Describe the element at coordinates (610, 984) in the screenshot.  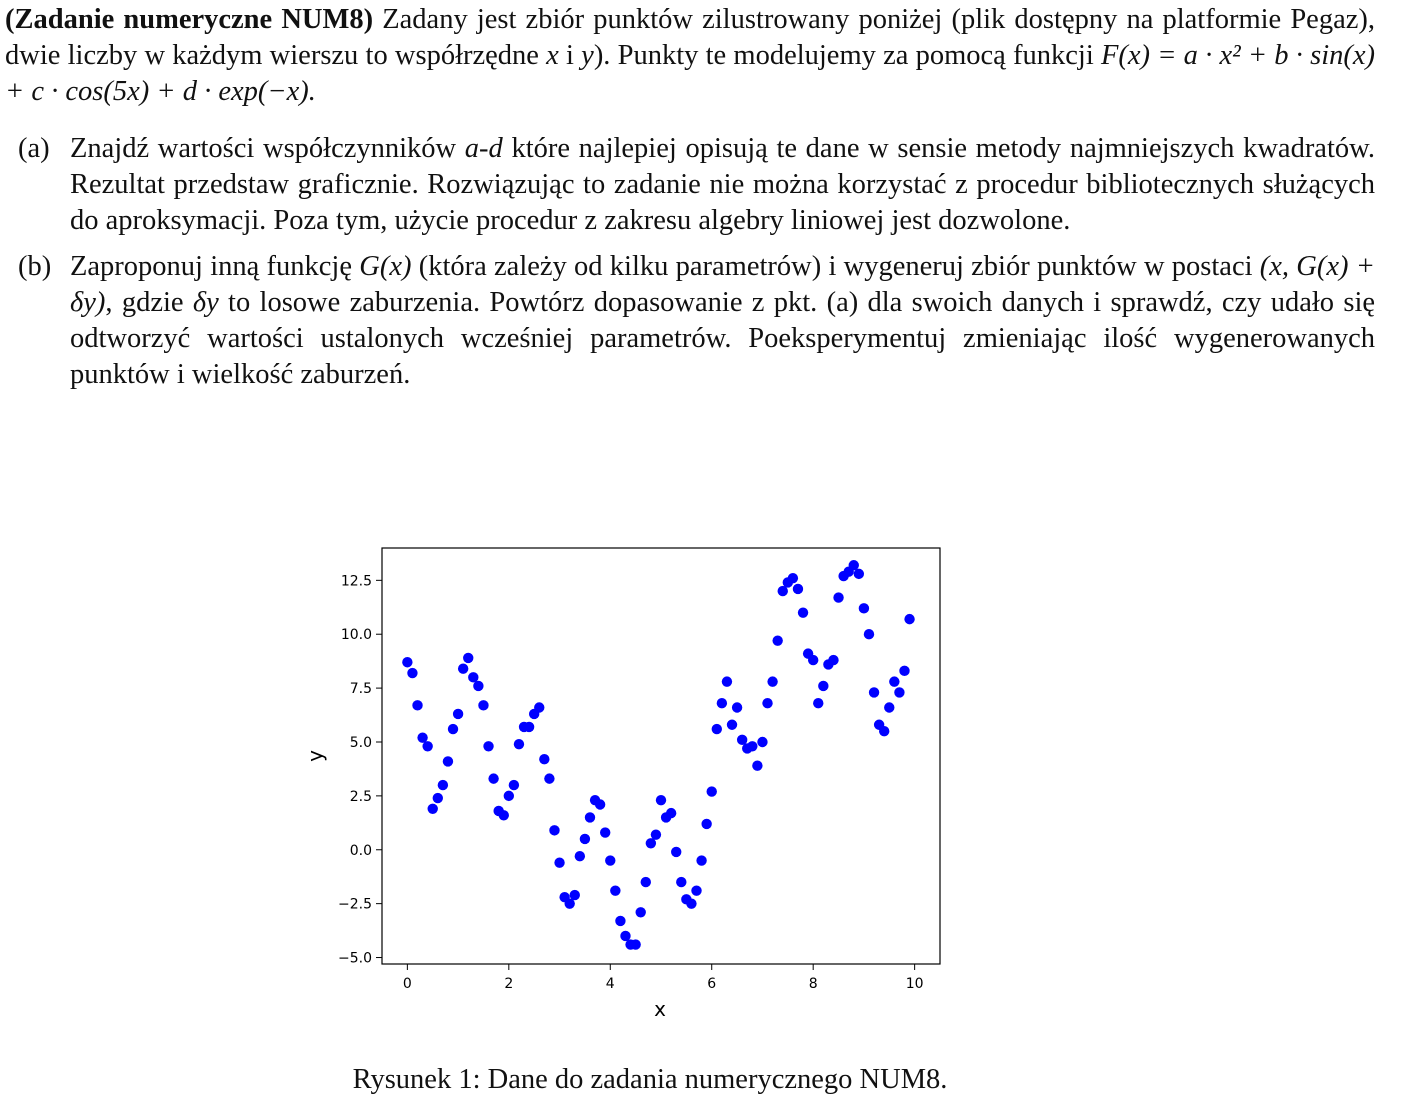
I see `x-tick-label: 4` at that location.